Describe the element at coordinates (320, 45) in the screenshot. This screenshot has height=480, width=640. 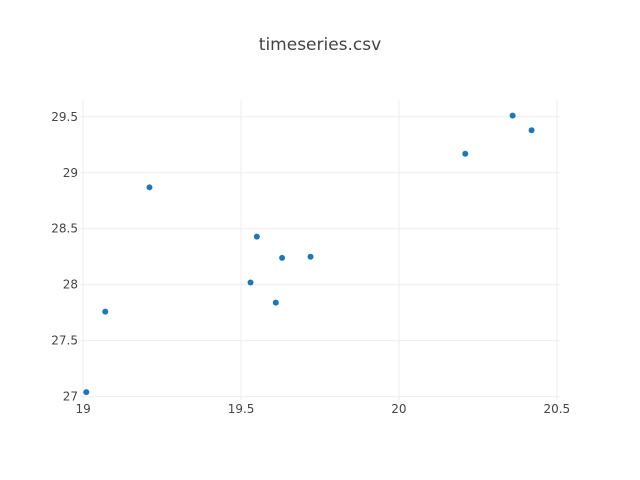
I see `chart-title: timeseries.csv` at that location.